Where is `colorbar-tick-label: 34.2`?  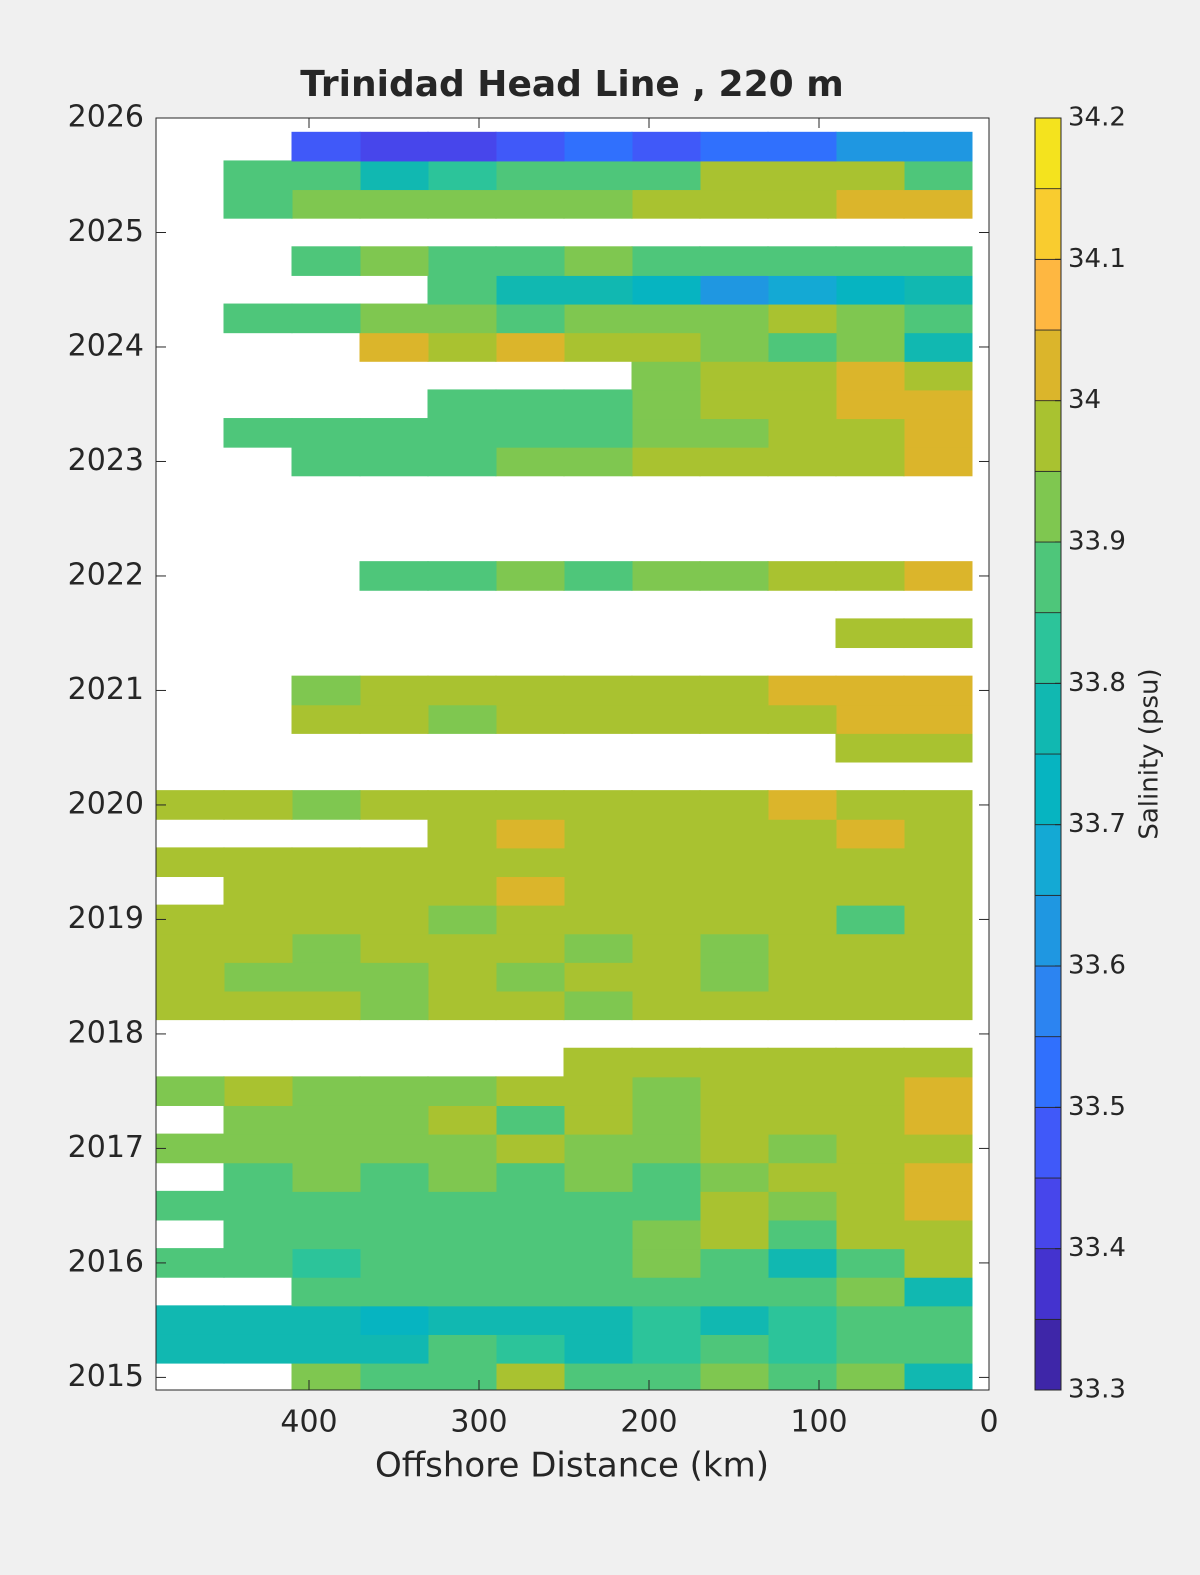
colorbar-tick-label: 34.2 is located at coordinates (1097, 118).